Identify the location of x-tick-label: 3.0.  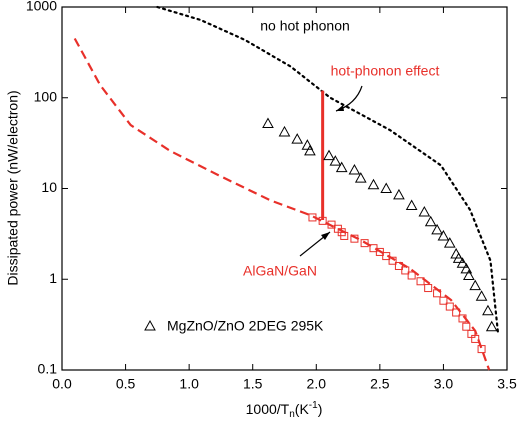
(444, 384).